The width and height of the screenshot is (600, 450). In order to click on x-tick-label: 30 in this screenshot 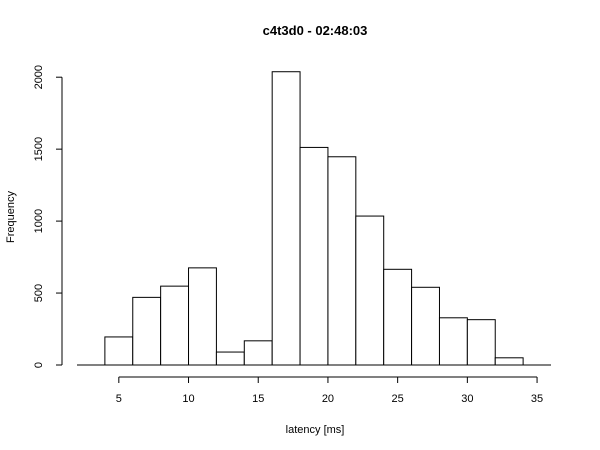, I will do `click(467, 399)`.